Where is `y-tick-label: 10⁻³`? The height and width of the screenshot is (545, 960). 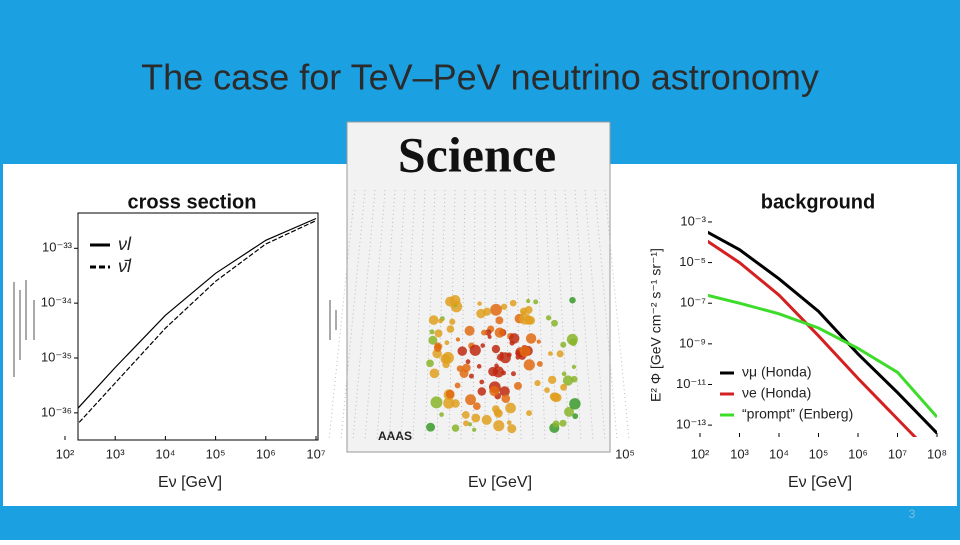 y-tick-label: 10⁻³ is located at coordinates (693, 220).